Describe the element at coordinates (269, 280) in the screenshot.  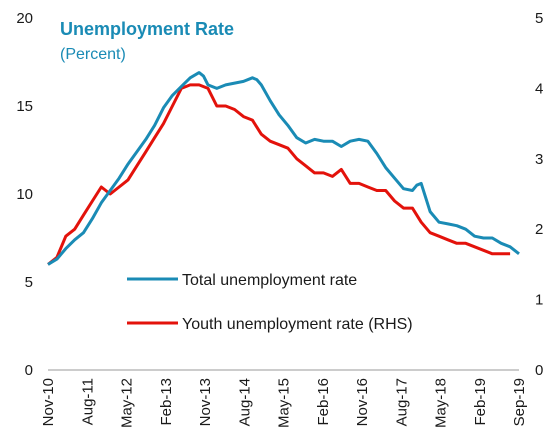
I see `legend-label-total: Total unemployment rate` at that location.